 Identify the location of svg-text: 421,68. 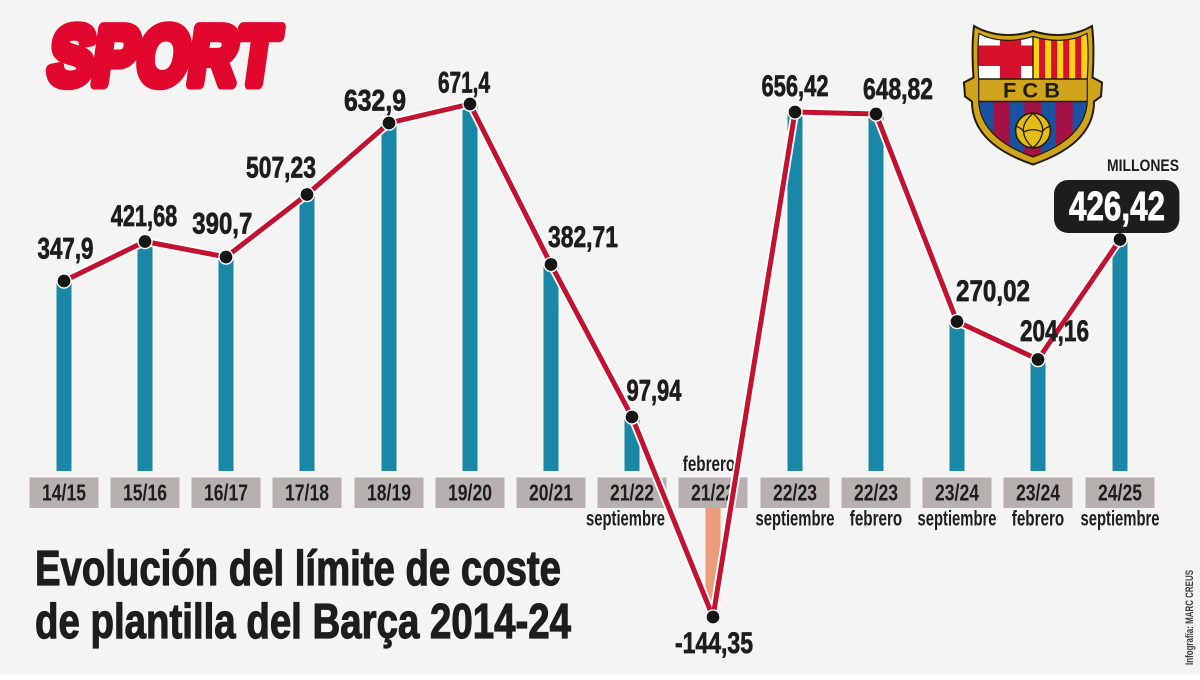
(144, 216).